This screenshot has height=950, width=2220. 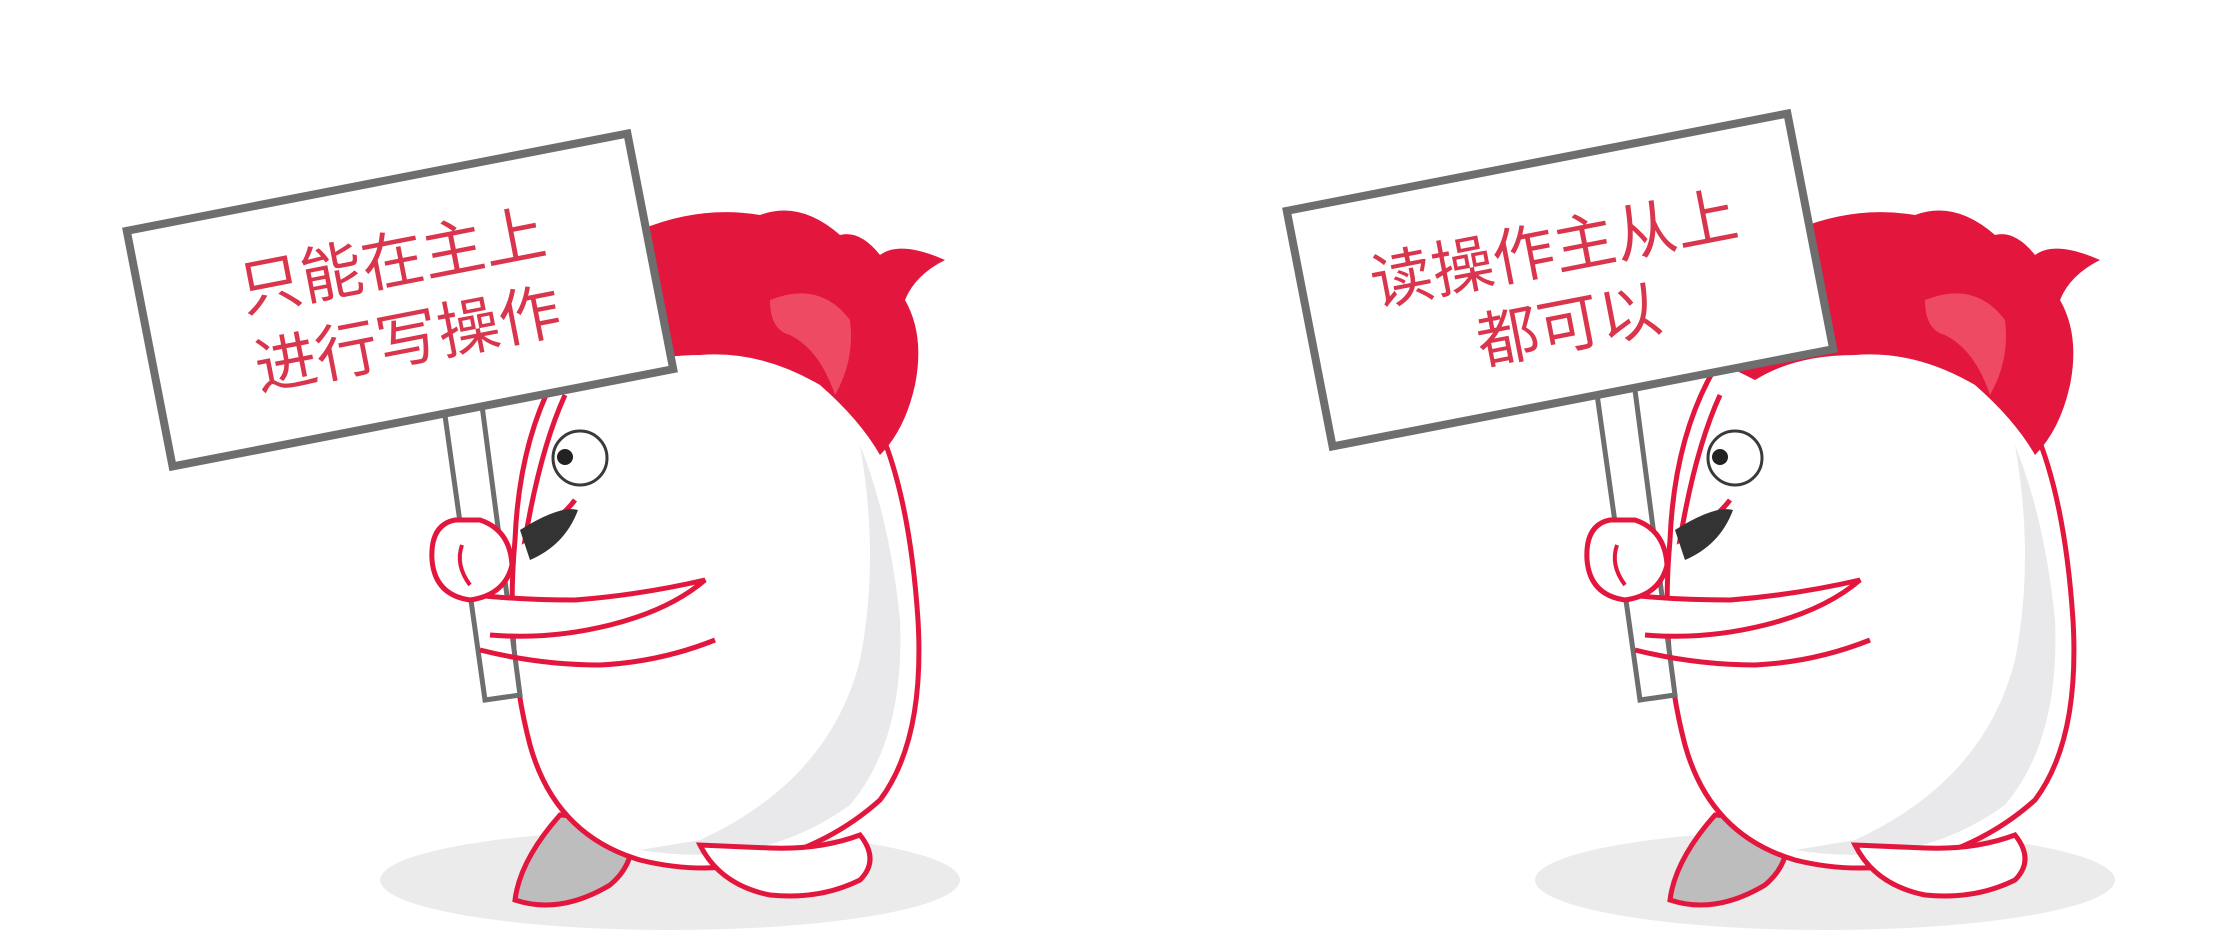 I want to click on left-sign: 只能在主上 进行写操作, so click(x=400, y=300).